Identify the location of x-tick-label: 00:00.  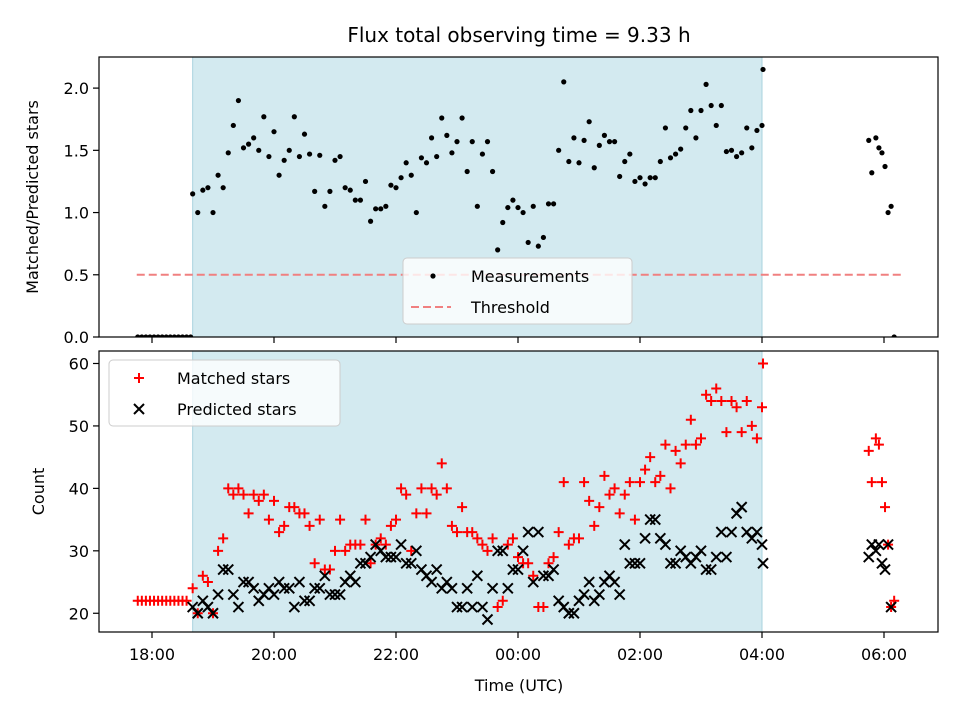
(518, 654).